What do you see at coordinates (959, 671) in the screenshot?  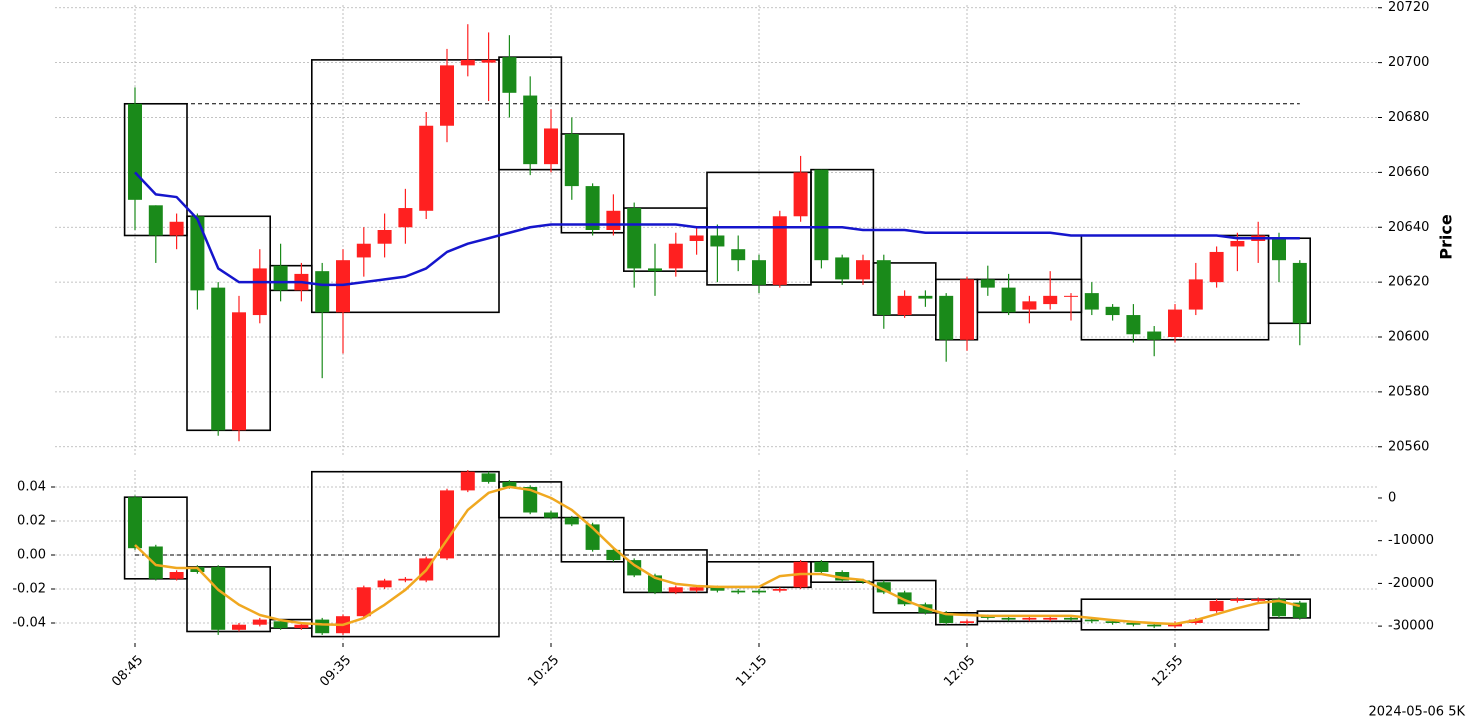 I see `x-tick-label: 12:05` at bounding box center [959, 671].